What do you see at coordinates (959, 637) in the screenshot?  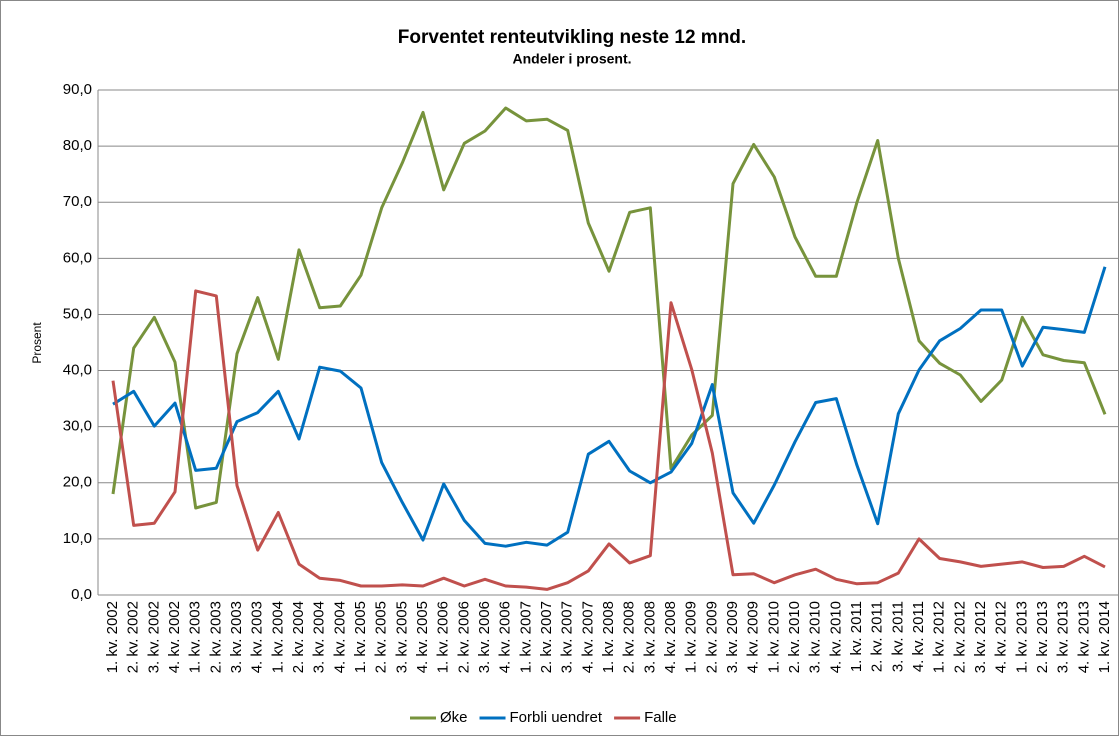 I see `x-tick-label: 2. kv. 2012` at bounding box center [959, 637].